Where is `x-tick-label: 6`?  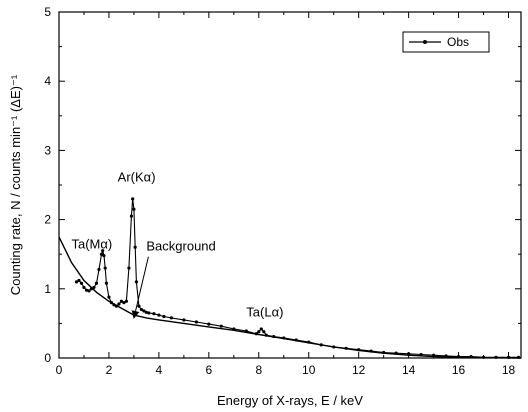 x-tick-label: 6 is located at coordinates (208, 370).